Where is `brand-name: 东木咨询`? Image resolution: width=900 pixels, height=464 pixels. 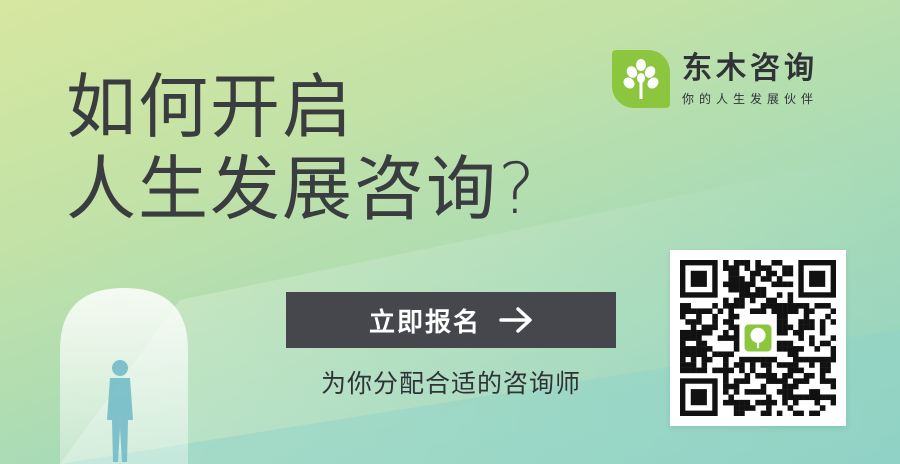
brand-name: 东木咨询 is located at coordinates (750, 68).